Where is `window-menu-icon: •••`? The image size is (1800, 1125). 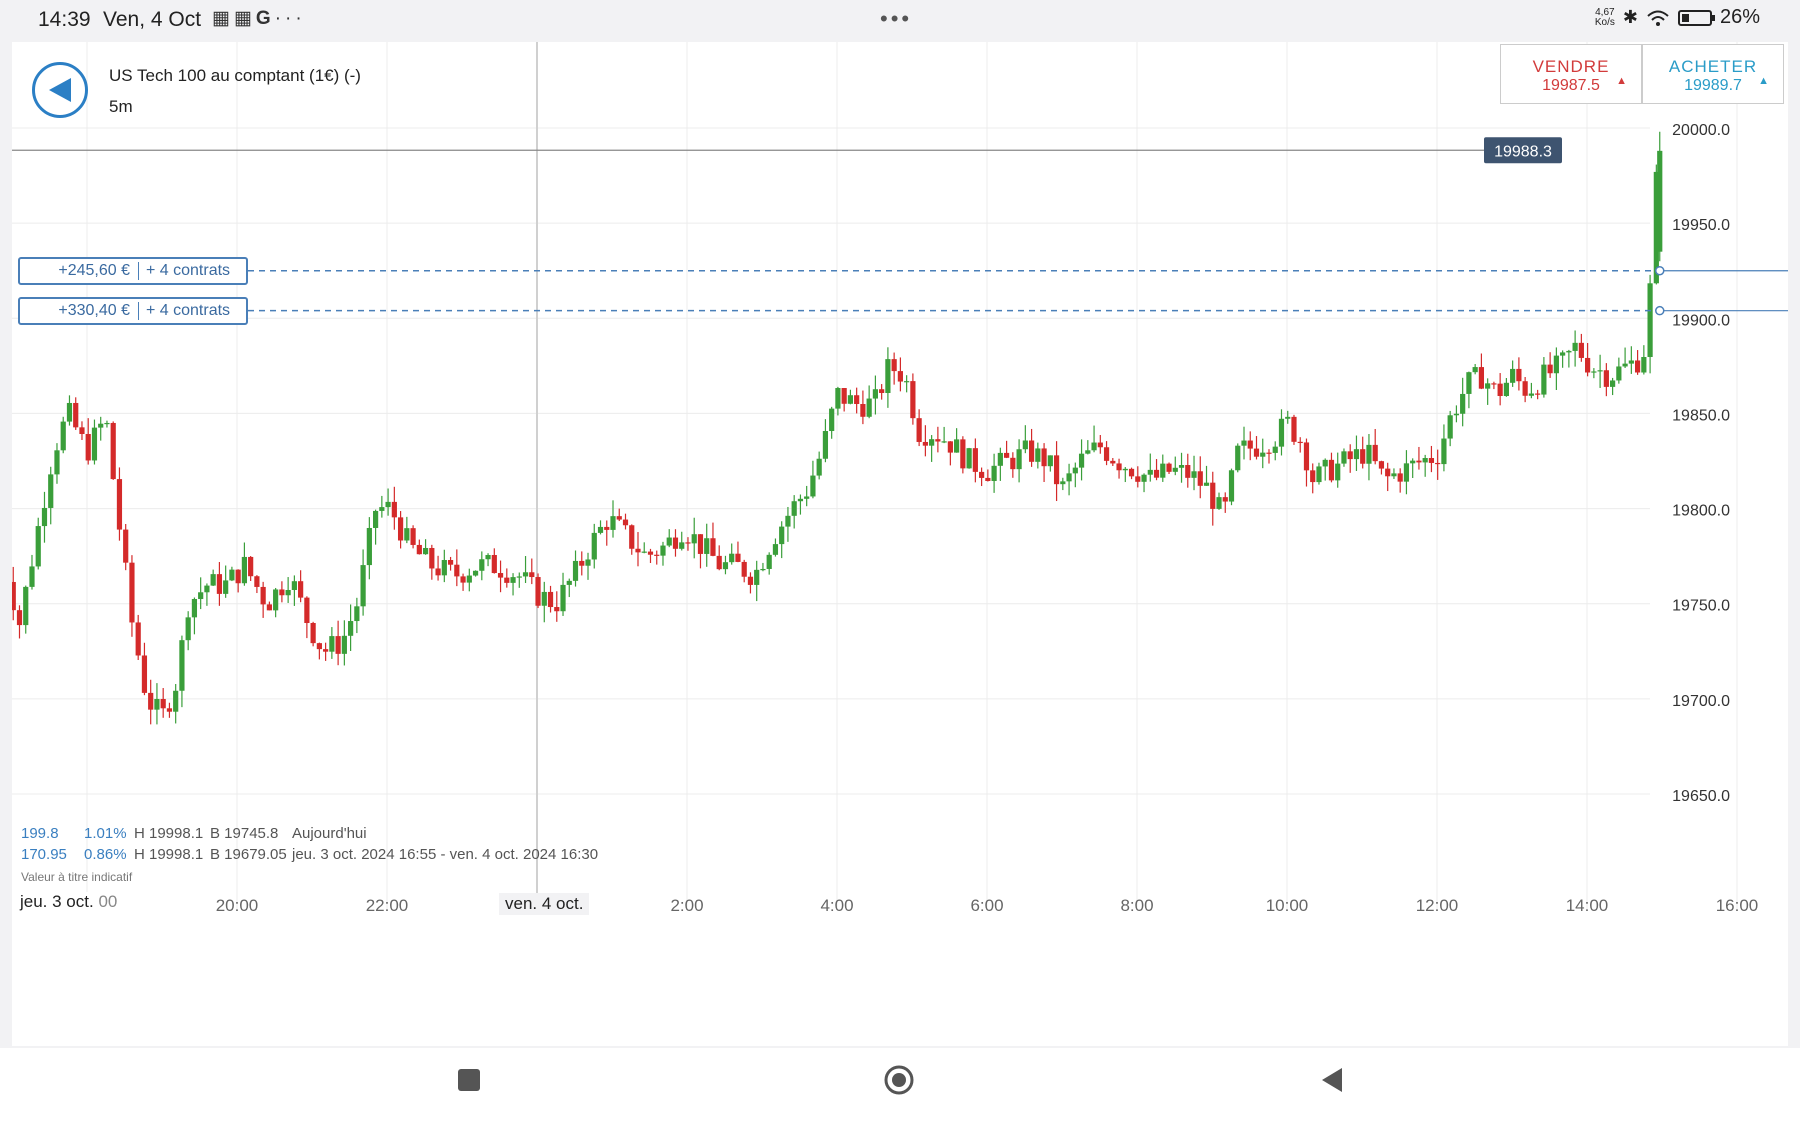 window-menu-icon: ••• is located at coordinates (896, 18).